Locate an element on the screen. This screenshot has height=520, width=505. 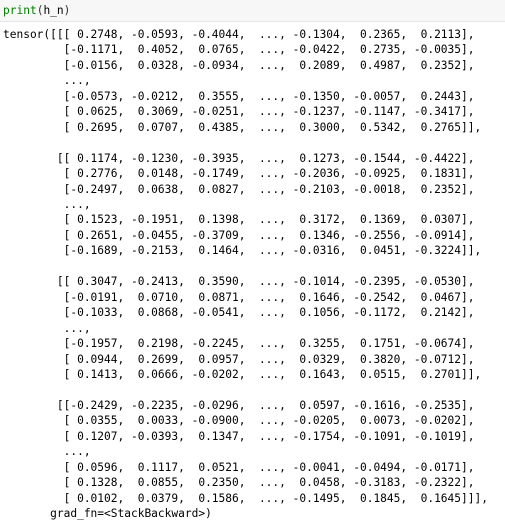
code-input: print(h_n) is located at coordinates (252, 11).